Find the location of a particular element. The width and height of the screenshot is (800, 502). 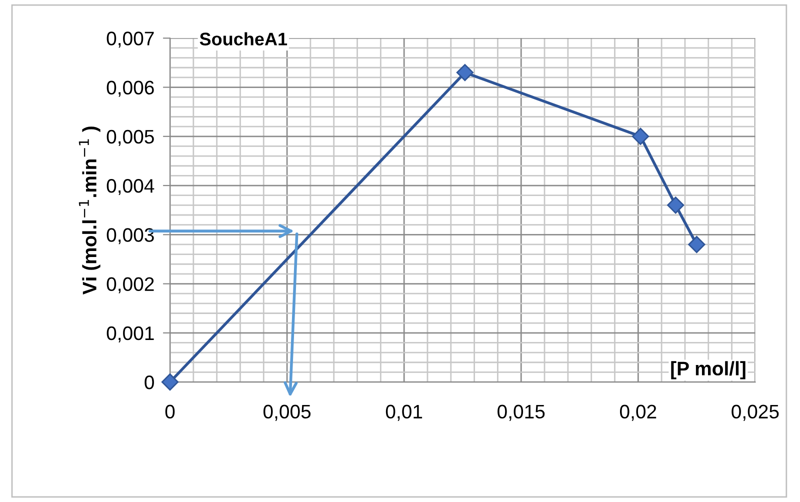

y-tick-label: 0 is located at coordinates (149, 382).